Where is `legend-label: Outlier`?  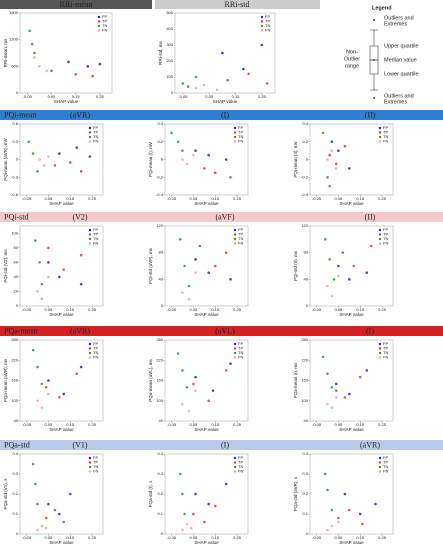 legend-label: Outlier is located at coordinates (352, 59).